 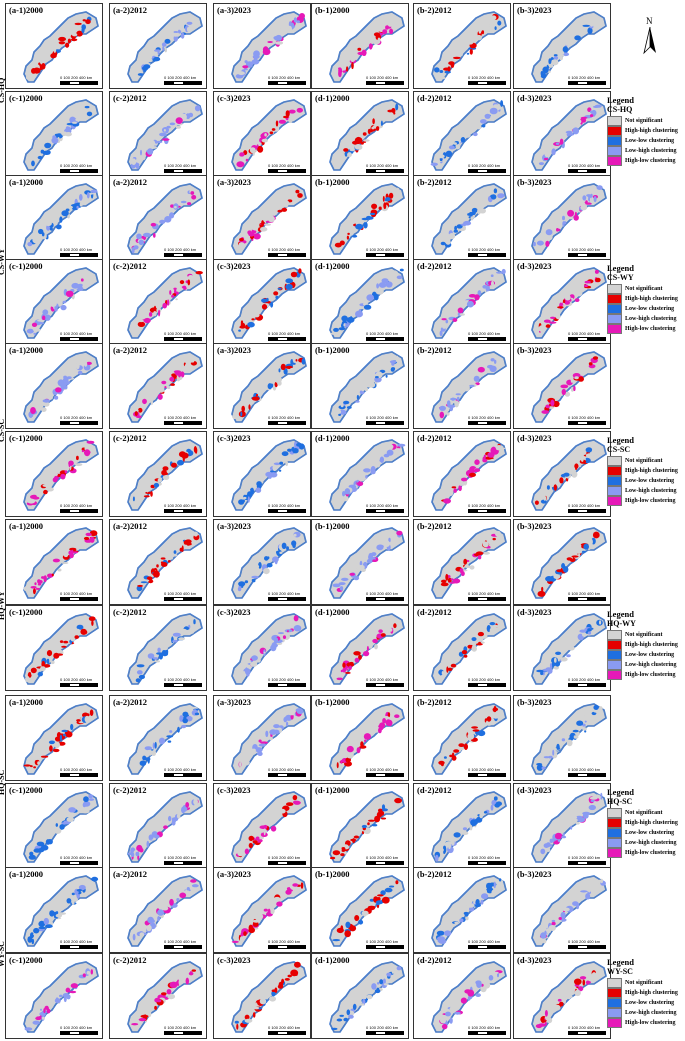 What do you see at coordinates (534, 10) in the screenshot?
I see `panel-label: (b-3)2023` at bounding box center [534, 10].